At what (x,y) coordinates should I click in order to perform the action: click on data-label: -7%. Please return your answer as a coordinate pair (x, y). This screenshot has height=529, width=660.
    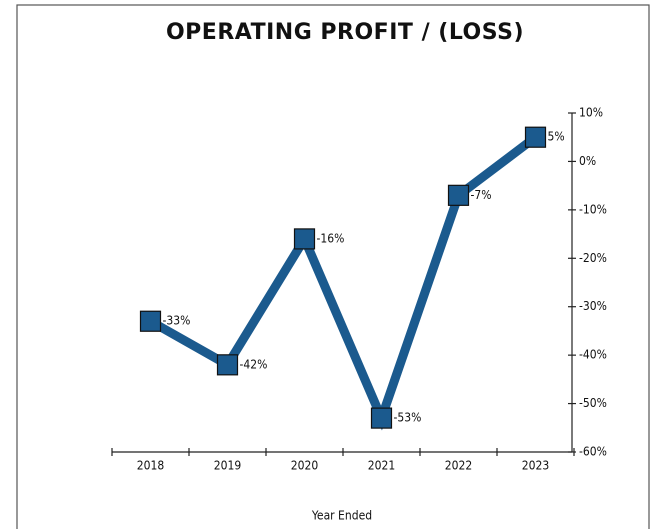
    Looking at the image, I should click on (481, 195).